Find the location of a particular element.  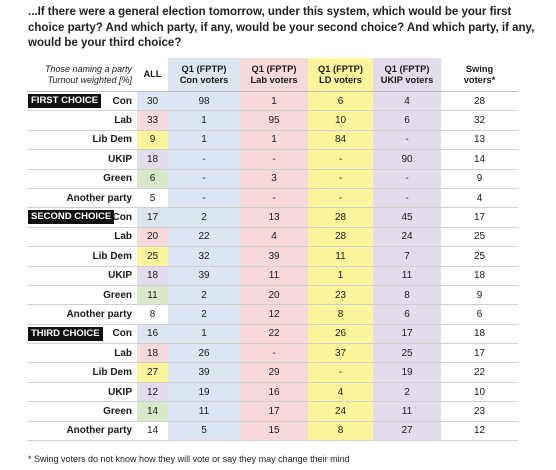

cell-all: 12 is located at coordinates (152, 392).